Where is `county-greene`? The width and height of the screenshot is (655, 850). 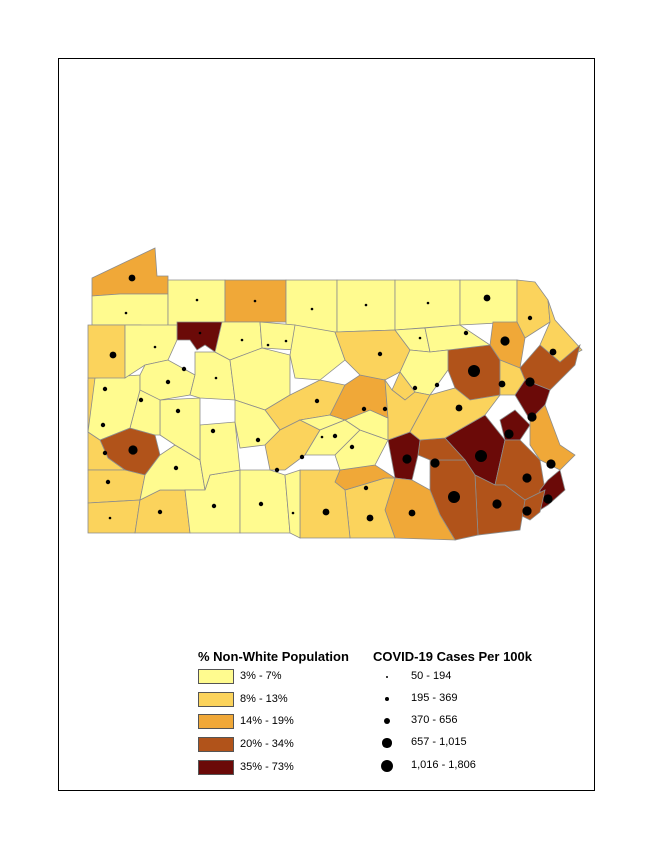
county-greene is located at coordinates (114, 516).